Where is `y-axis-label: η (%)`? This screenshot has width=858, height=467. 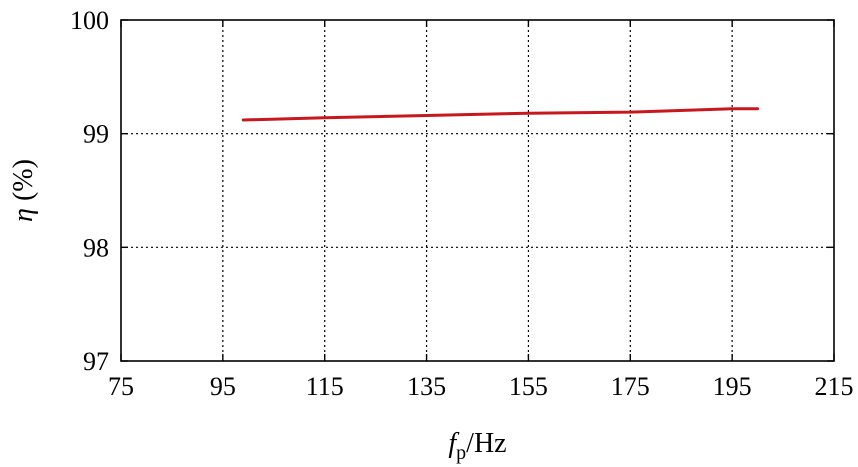 y-axis-label: η (%) is located at coordinates (23, 190).